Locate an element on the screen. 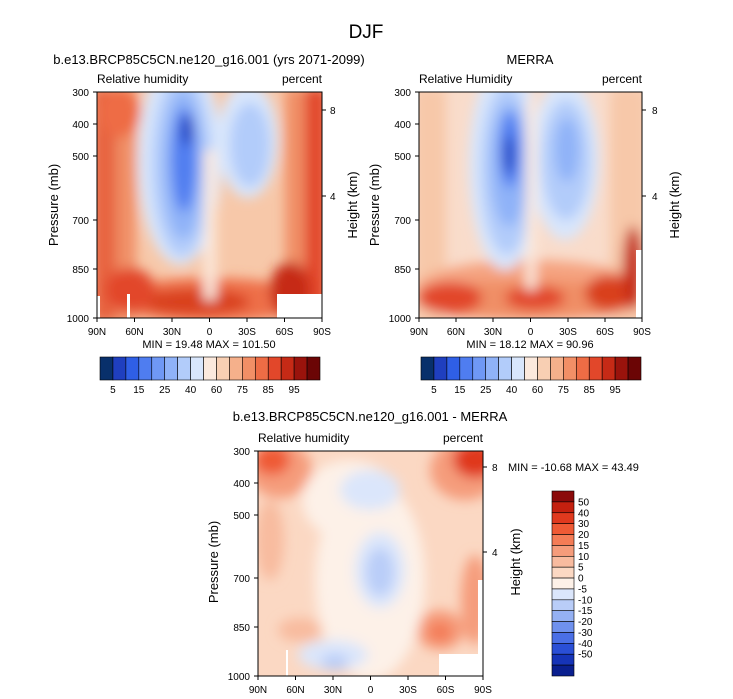 The height and width of the screenshot is (699, 733). panel-difference-left-label: Relative humidity is located at coordinates (303, 438).